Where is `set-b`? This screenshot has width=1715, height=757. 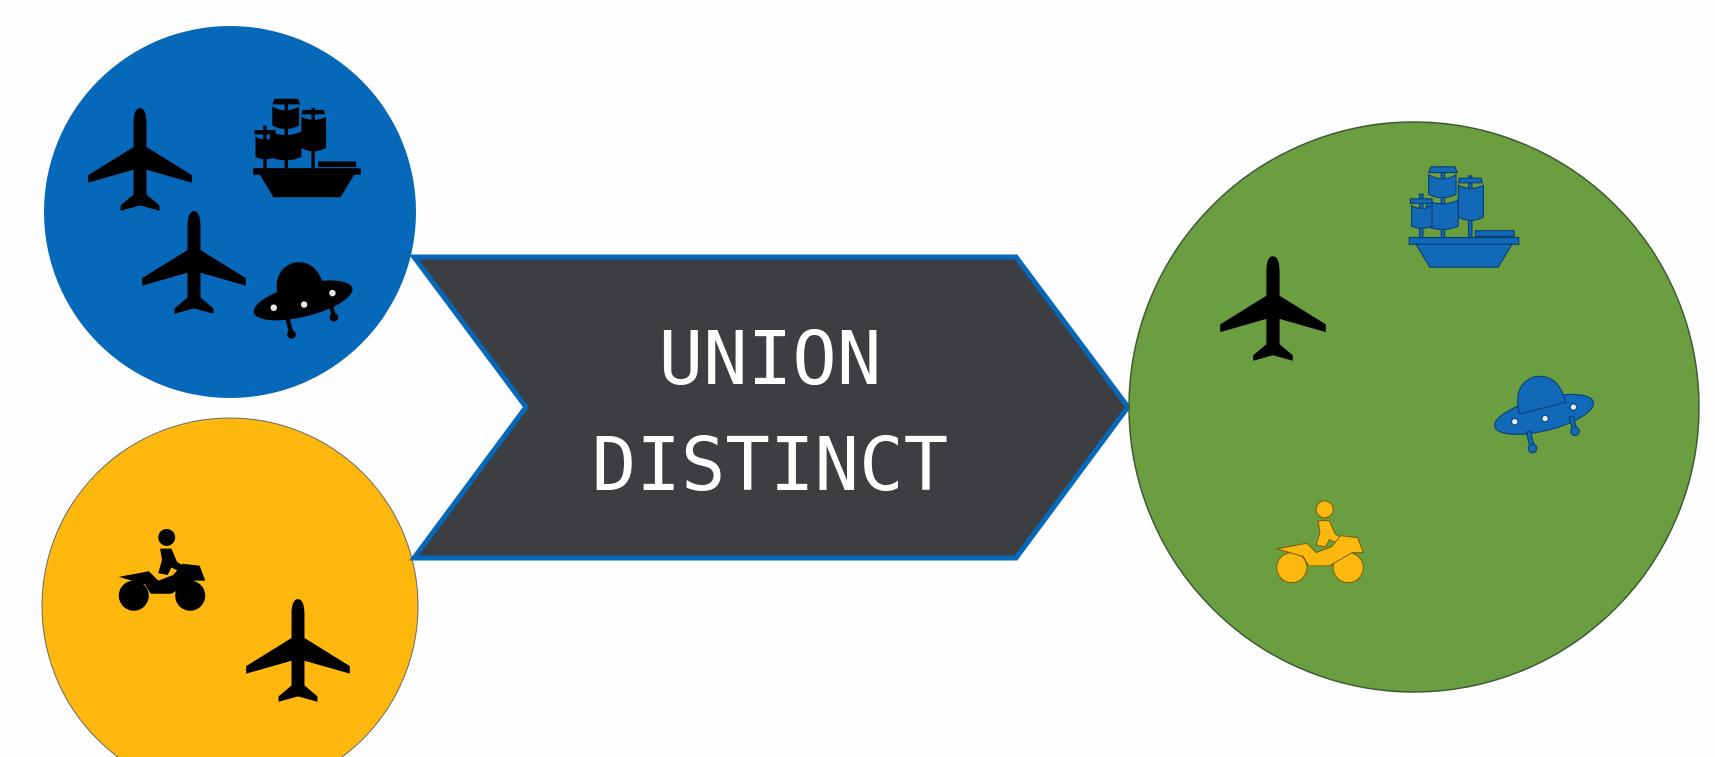
set-b is located at coordinates (230, 587).